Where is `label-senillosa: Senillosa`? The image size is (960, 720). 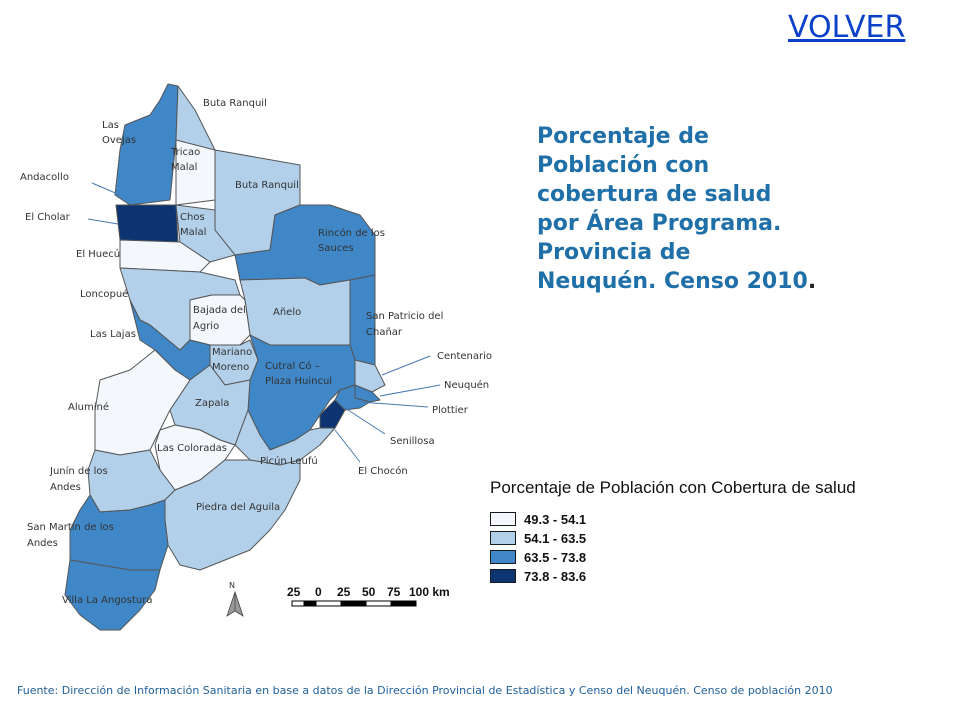 label-senillosa: Senillosa is located at coordinates (412, 441).